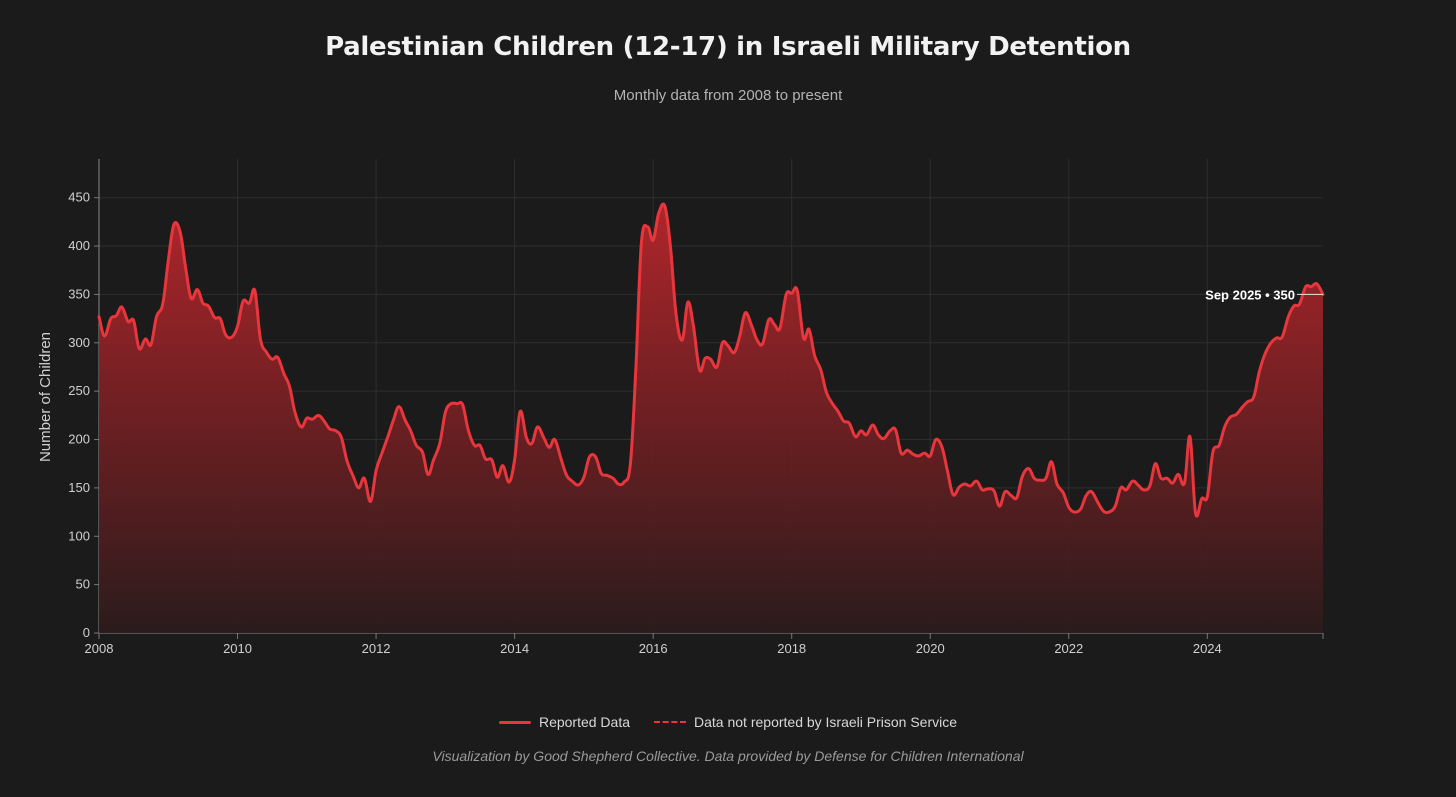 This screenshot has width=1456, height=797. What do you see at coordinates (83, 584) in the screenshot?
I see `y-tick-label: 50` at bounding box center [83, 584].